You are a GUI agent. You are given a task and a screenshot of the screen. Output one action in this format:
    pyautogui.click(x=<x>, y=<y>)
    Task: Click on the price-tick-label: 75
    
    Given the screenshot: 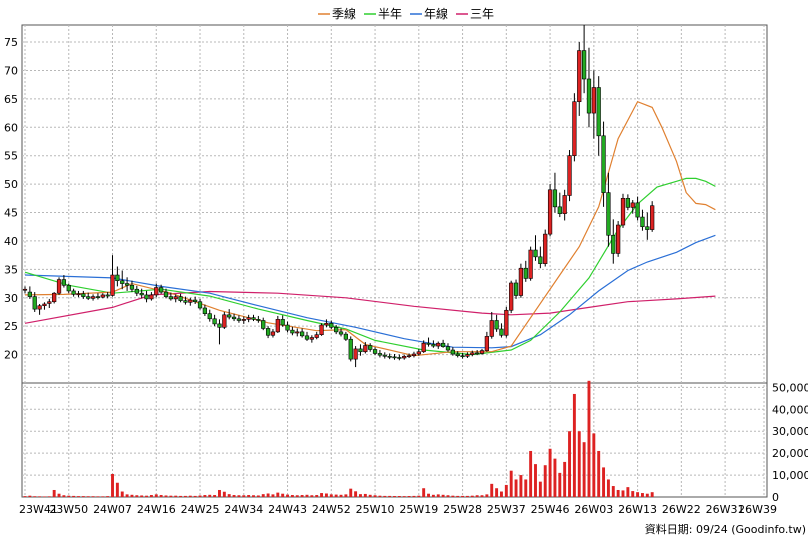 What is the action you would take?
    pyautogui.click(x=11, y=42)
    